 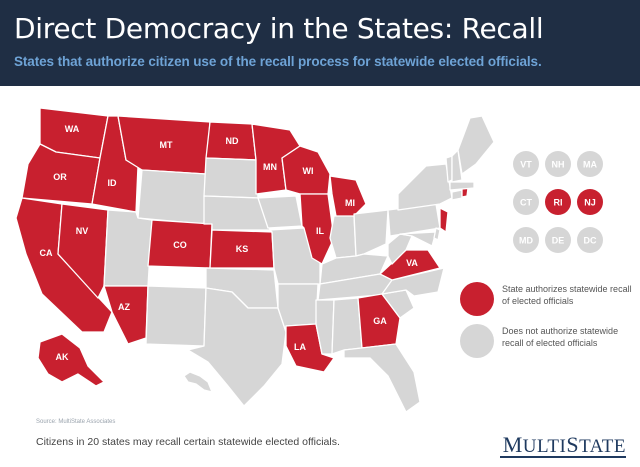 I want to click on state-label-ak: AK, so click(x=62, y=357).